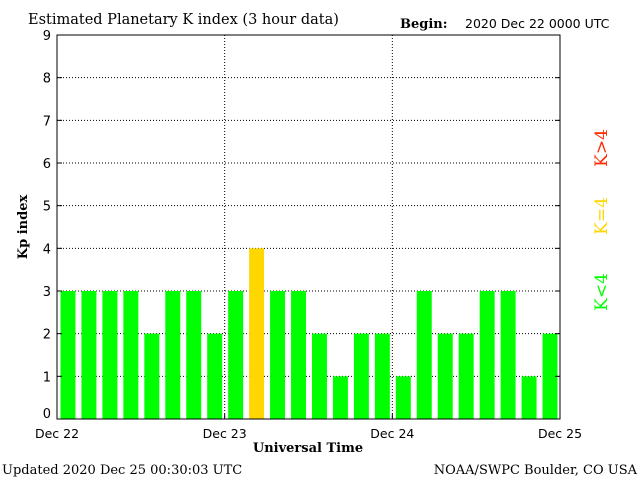 The image size is (640, 480). Describe the element at coordinates (47, 121) in the screenshot. I see `y-tick-label: 7` at that location.